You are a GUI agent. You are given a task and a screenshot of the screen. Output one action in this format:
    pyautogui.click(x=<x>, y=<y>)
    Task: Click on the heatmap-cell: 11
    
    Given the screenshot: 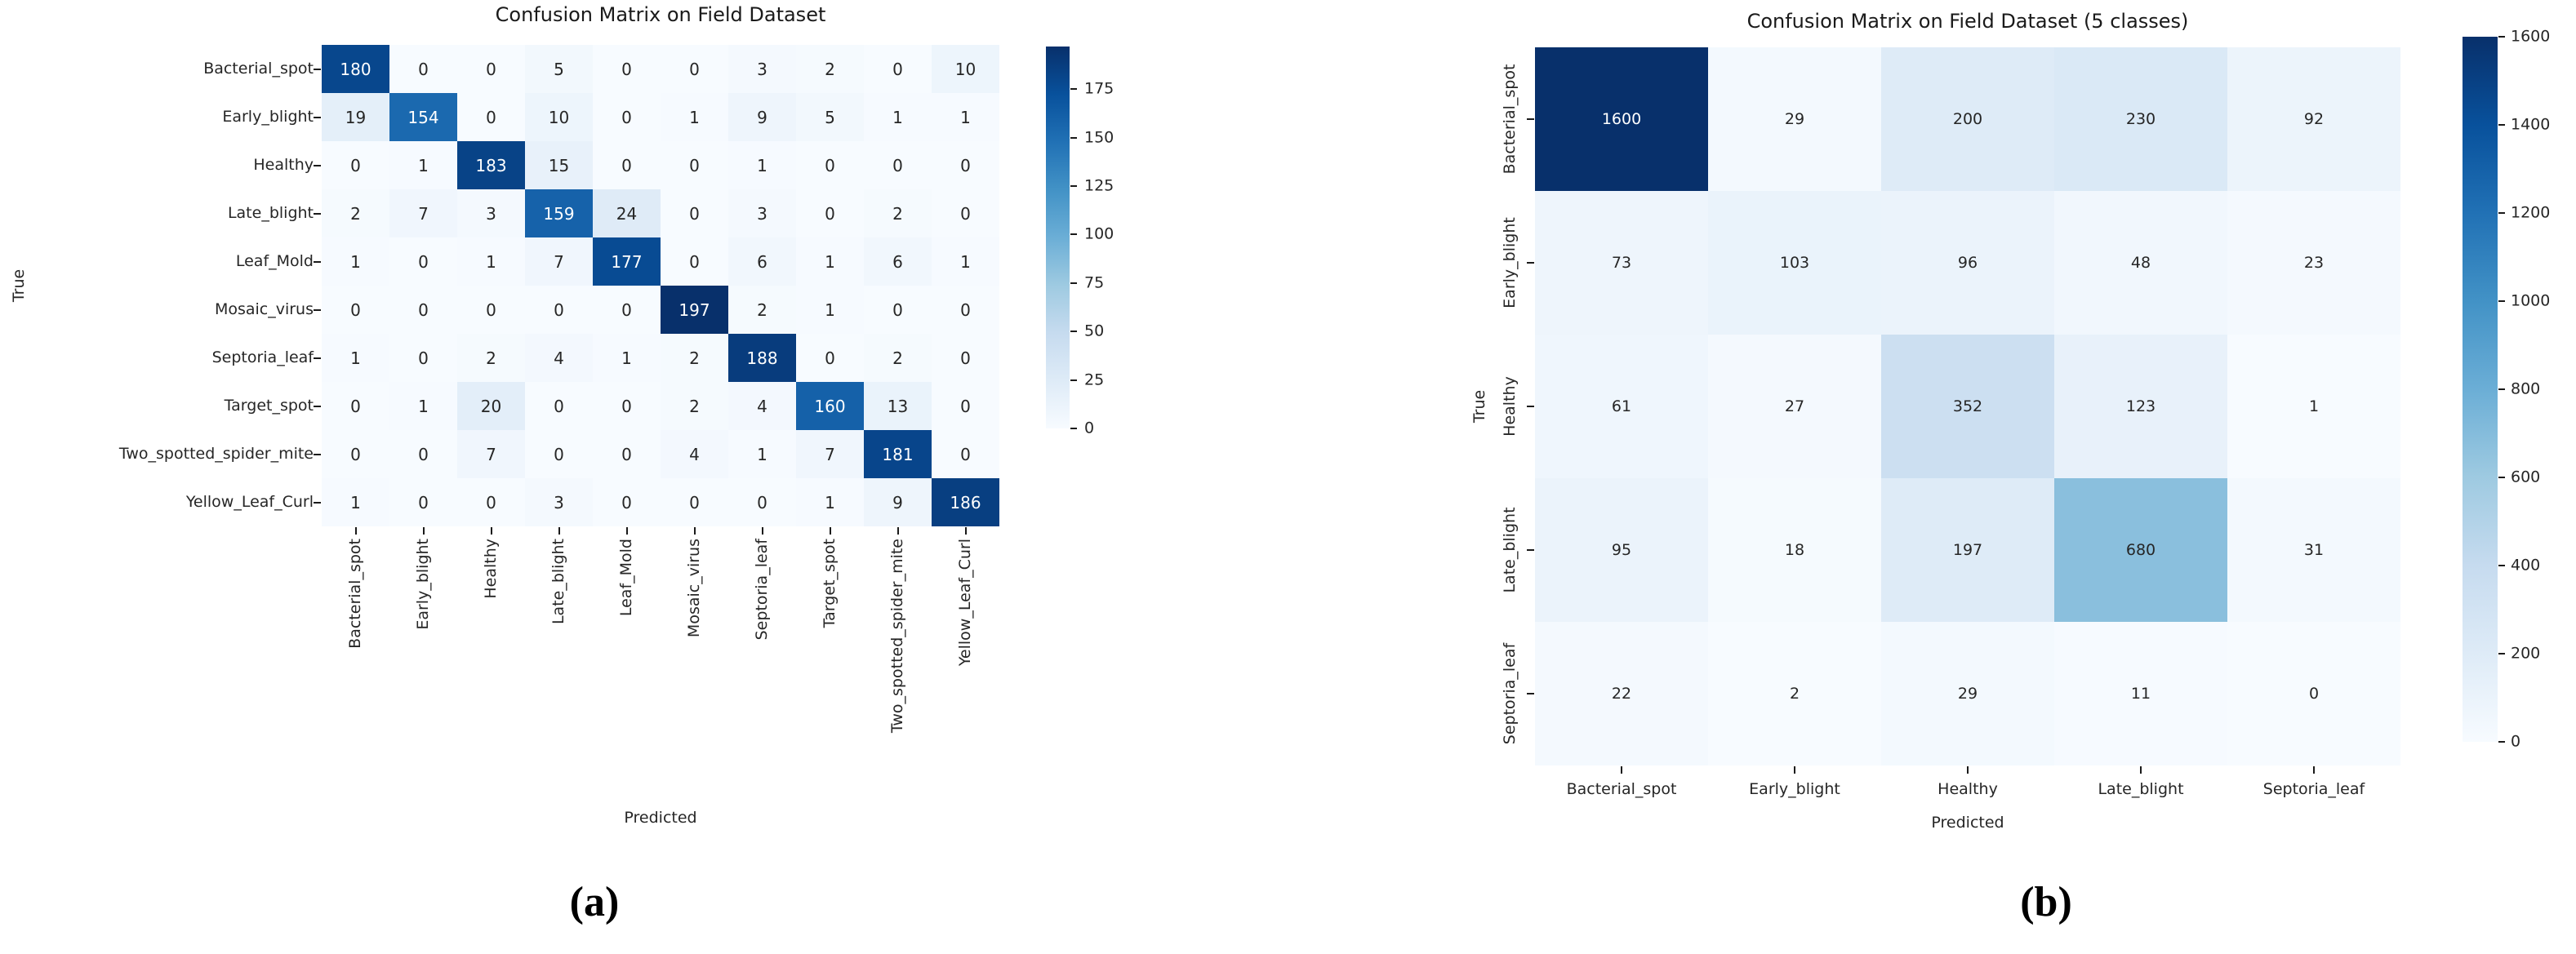 What is the action you would take?
    pyautogui.click(x=2140, y=694)
    